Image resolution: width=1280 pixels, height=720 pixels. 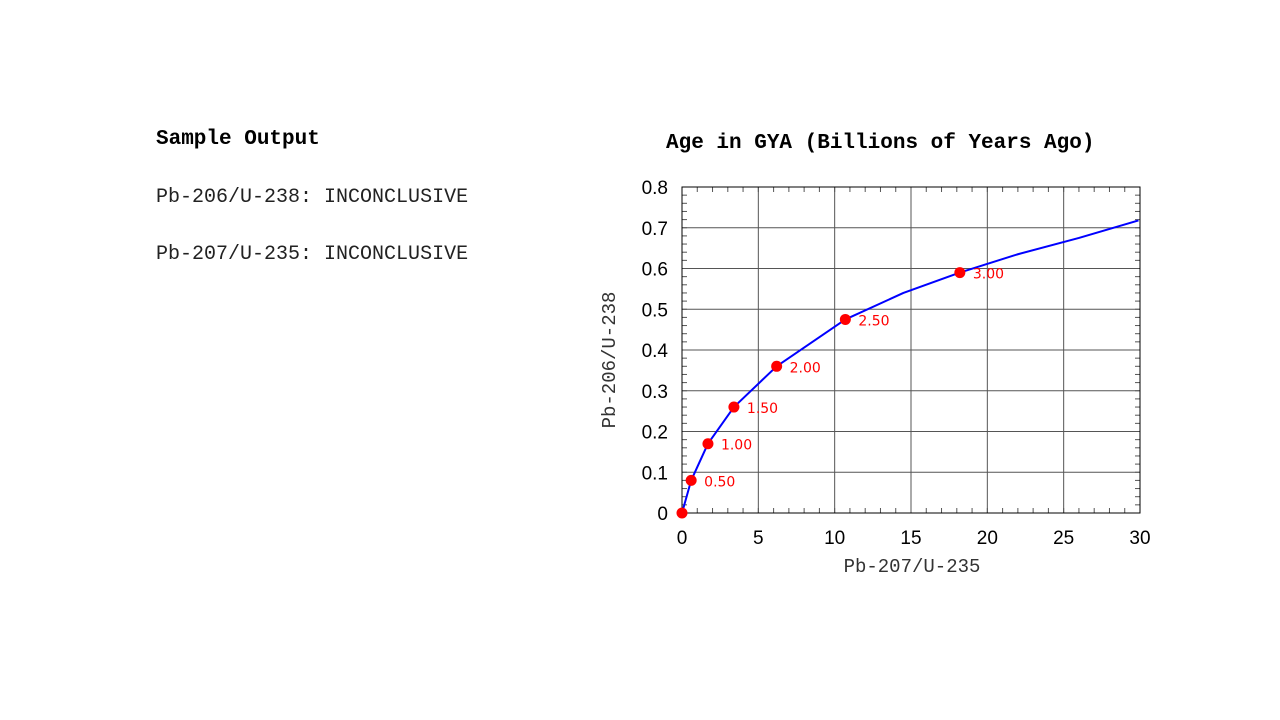 I want to click on age-marker-label: 1.50, so click(x=762, y=409).